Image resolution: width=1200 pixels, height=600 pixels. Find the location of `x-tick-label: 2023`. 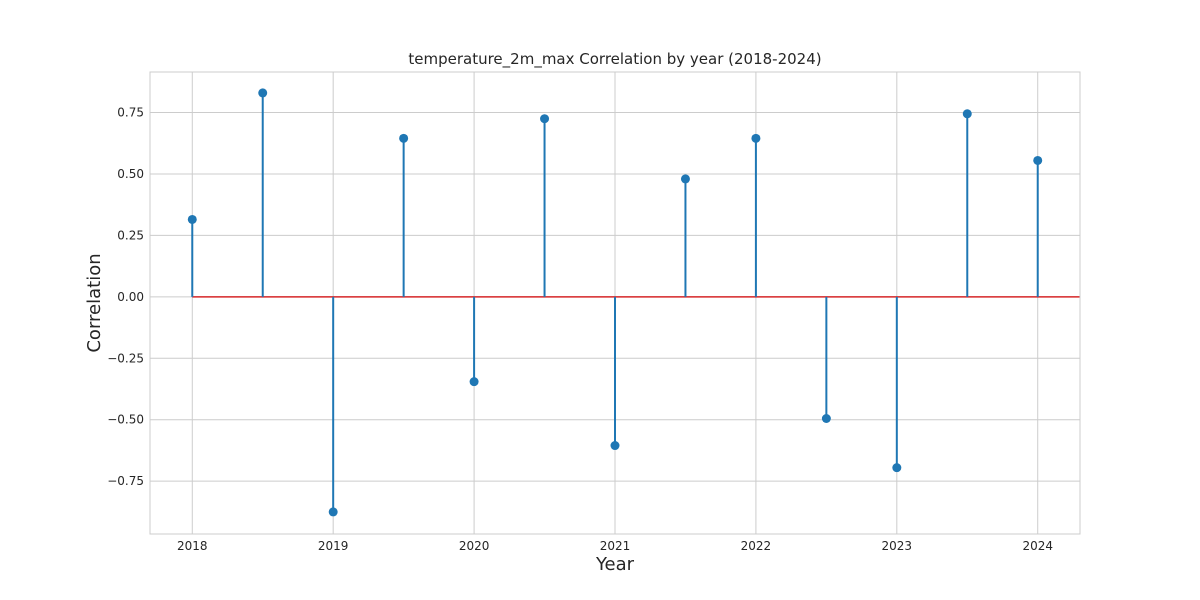

x-tick-label: 2023 is located at coordinates (897, 546).